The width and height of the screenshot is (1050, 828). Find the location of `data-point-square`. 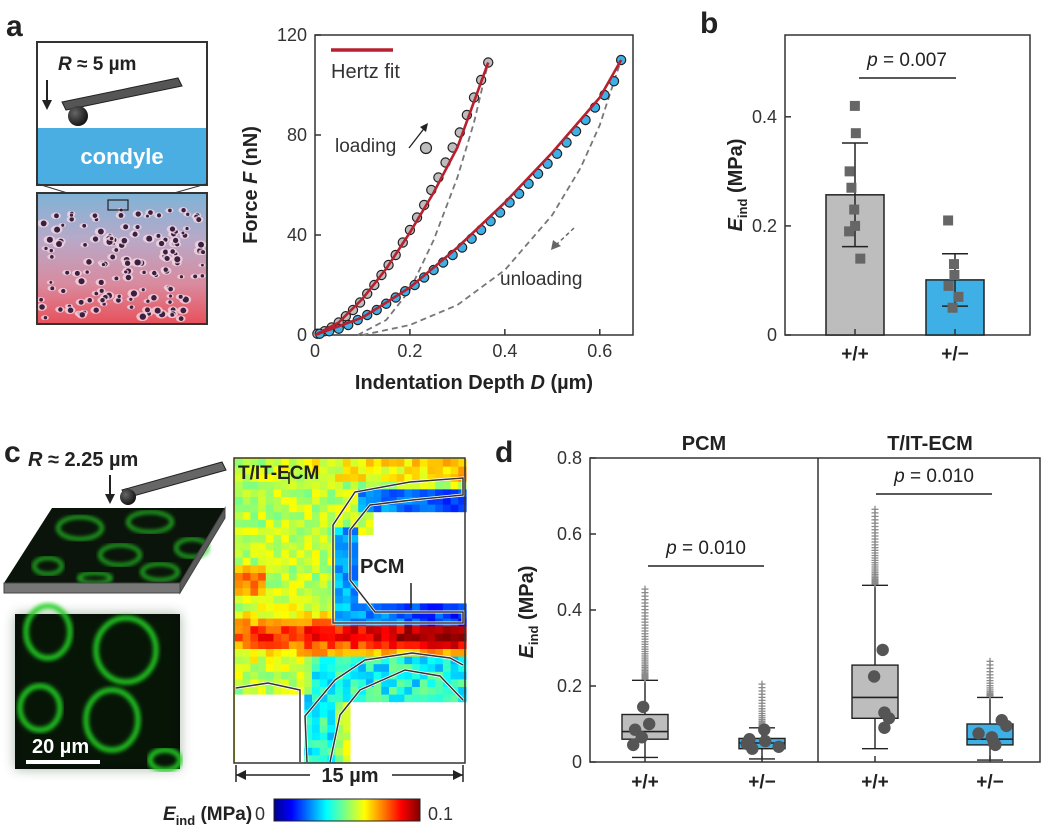

data-point-square is located at coordinates (851, 187).